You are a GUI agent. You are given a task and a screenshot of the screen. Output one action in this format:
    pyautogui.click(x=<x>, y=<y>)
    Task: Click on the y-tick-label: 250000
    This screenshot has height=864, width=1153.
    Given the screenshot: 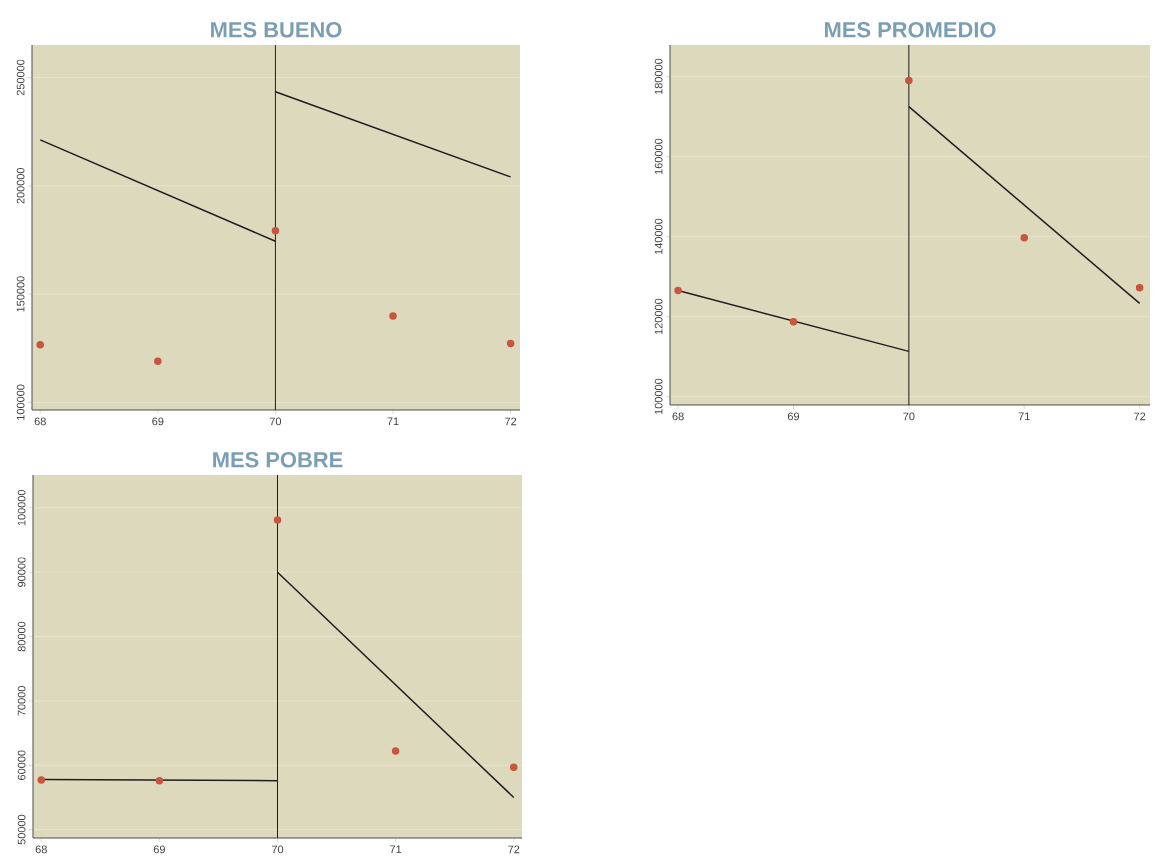 What is the action you would take?
    pyautogui.click(x=20, y=77)
    